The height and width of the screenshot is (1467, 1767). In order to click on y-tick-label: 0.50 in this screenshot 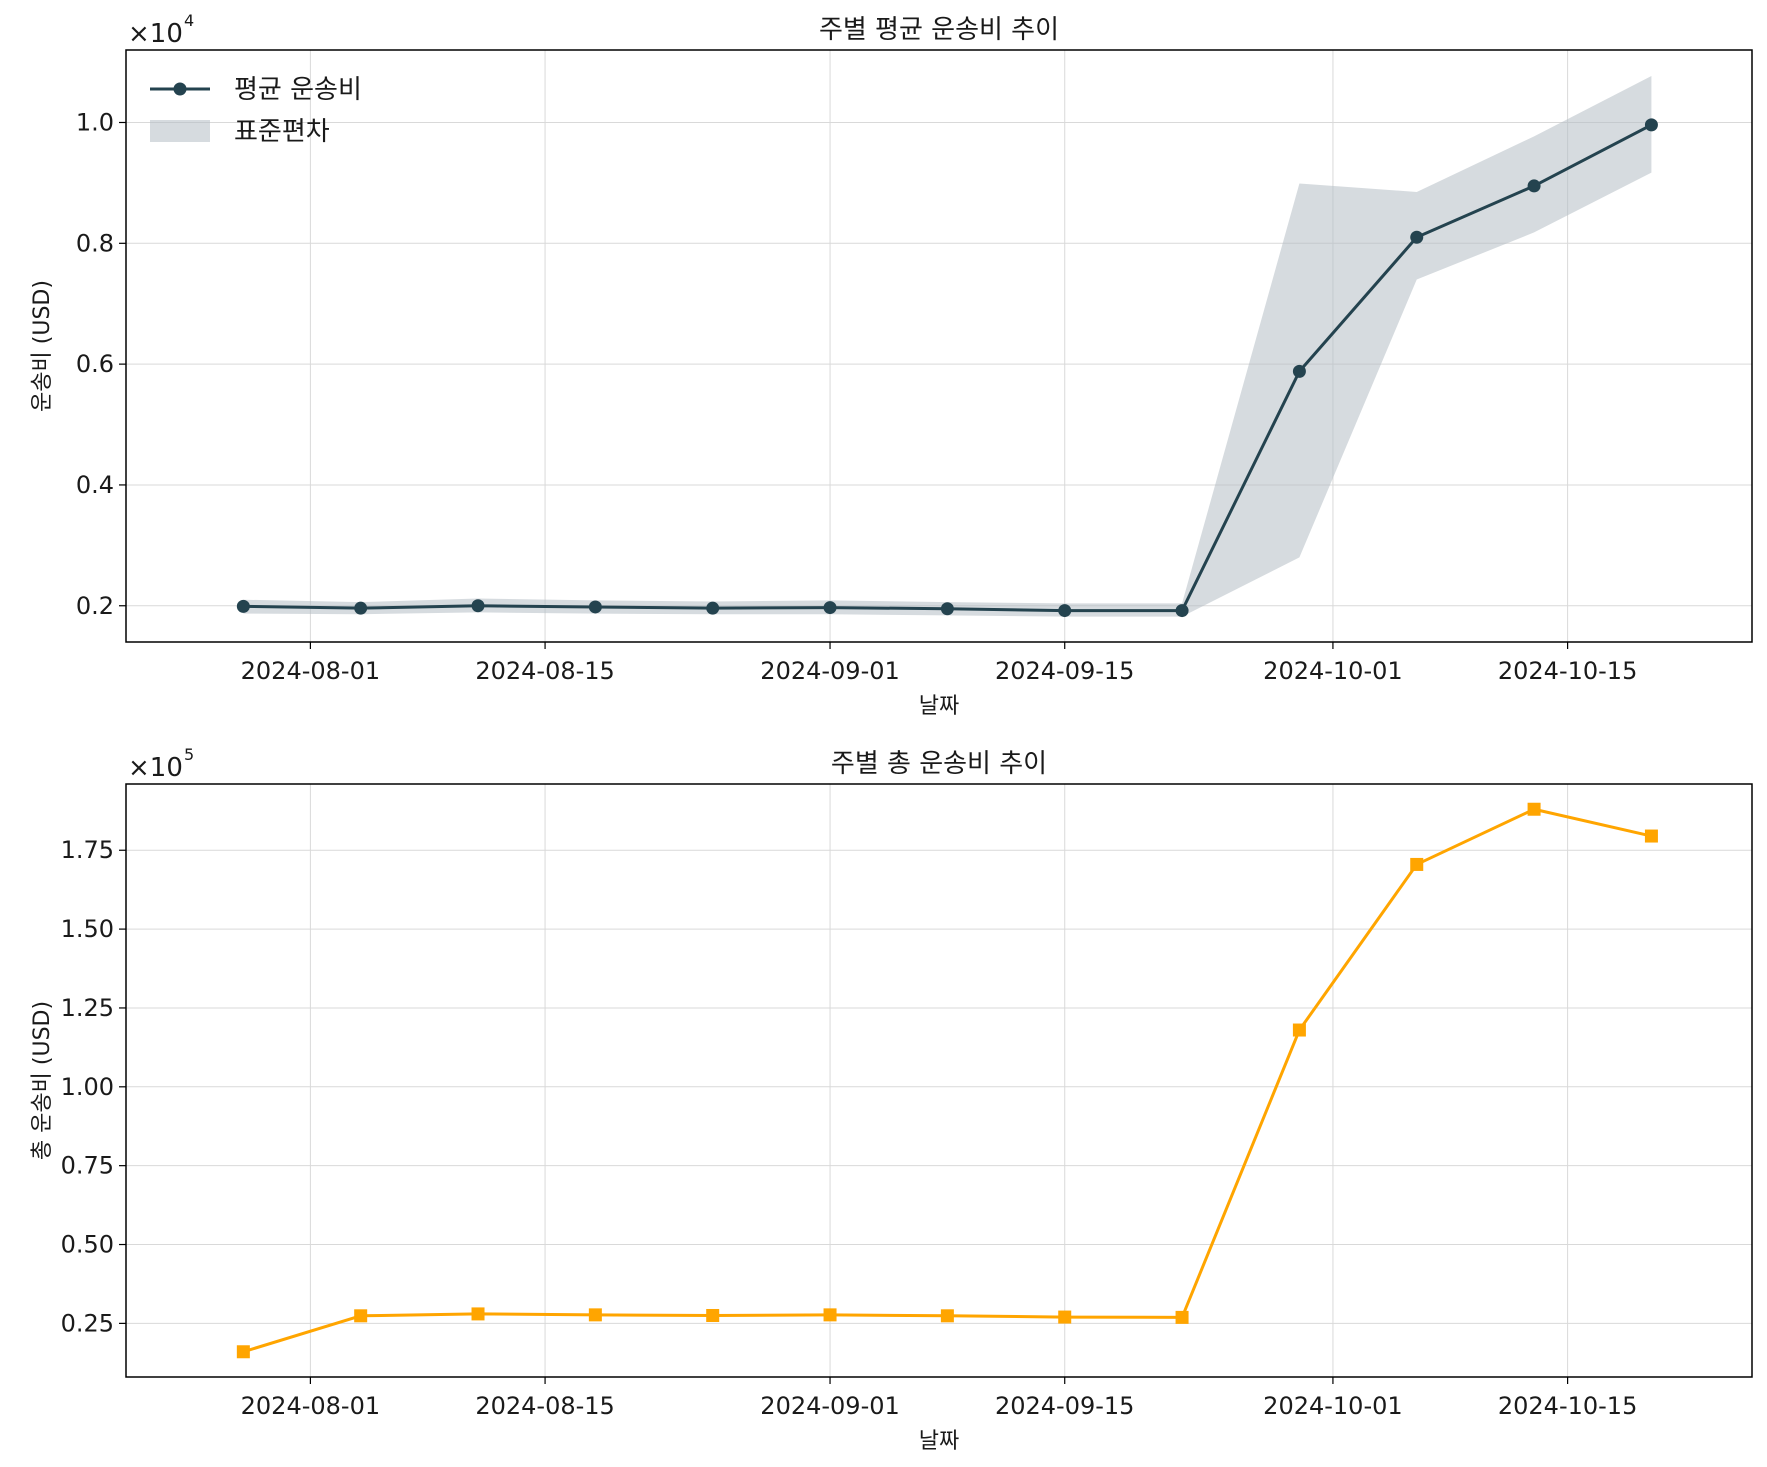, I will do `click(87, 1245)`.